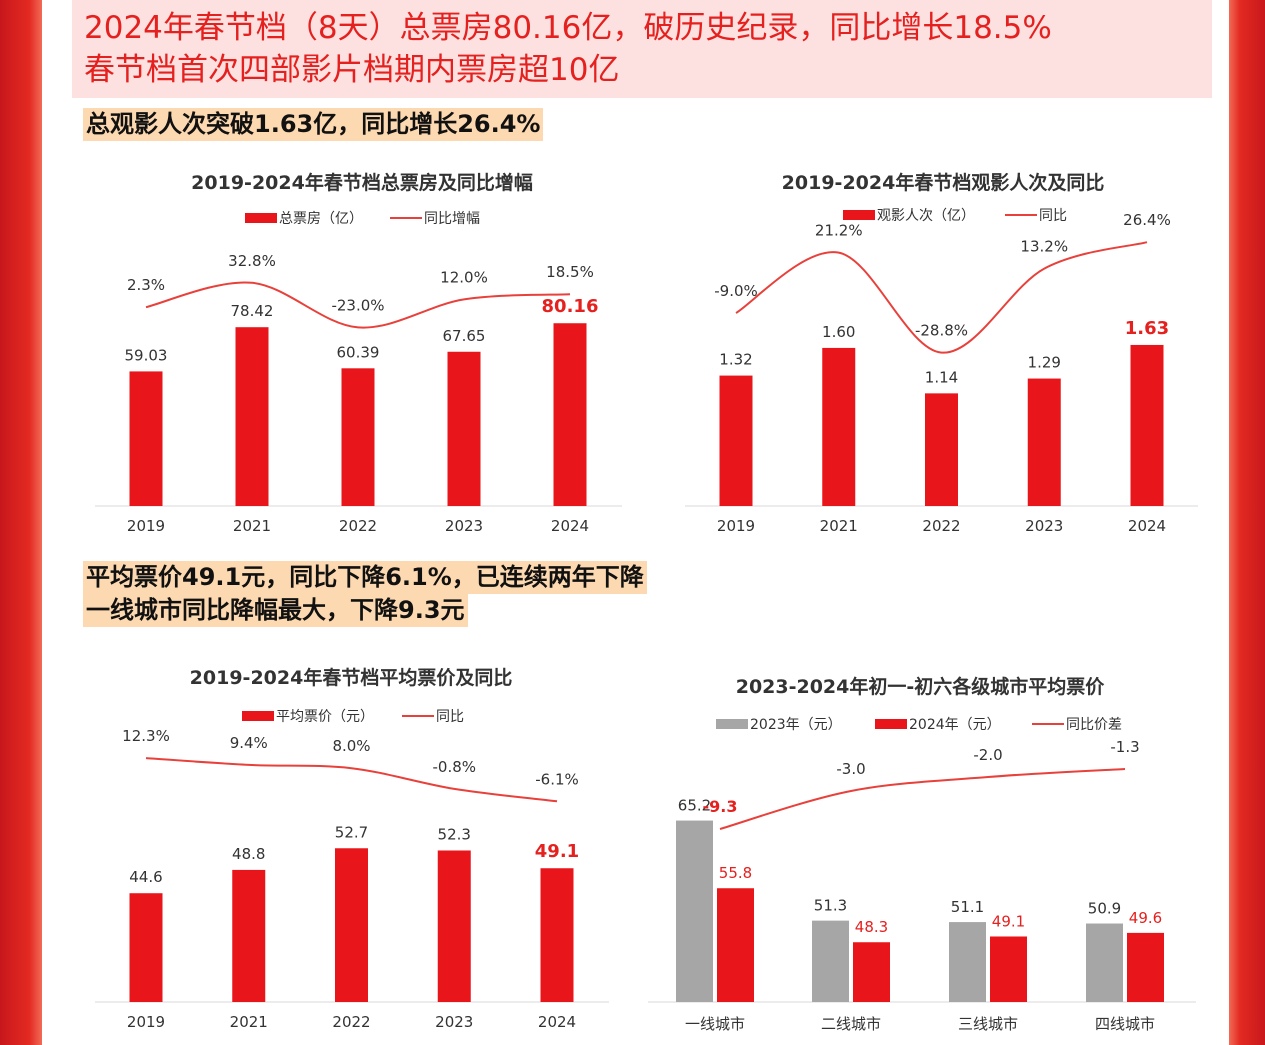 Image resolution: width=1265 pixels, height=1045 pixels. I want to click on yoy-label: -0.8%, so click(454, 767).